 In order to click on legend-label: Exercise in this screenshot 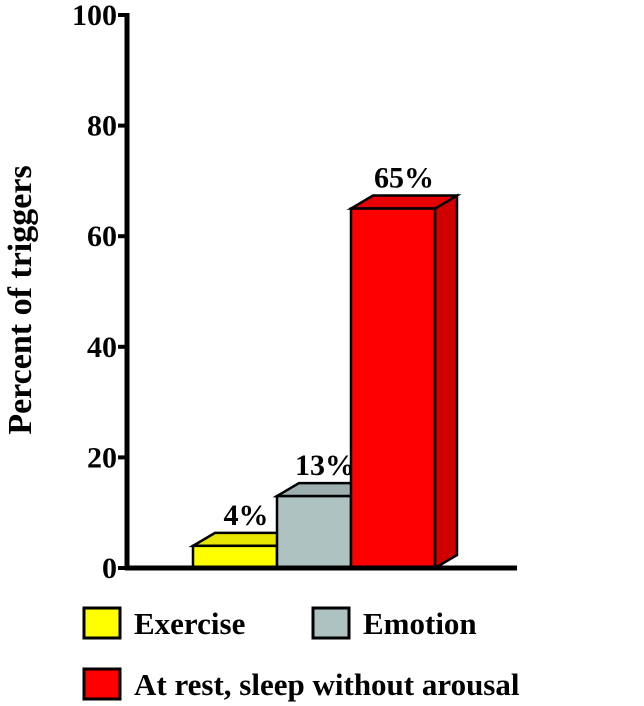, I will do `click(189, 623)`.